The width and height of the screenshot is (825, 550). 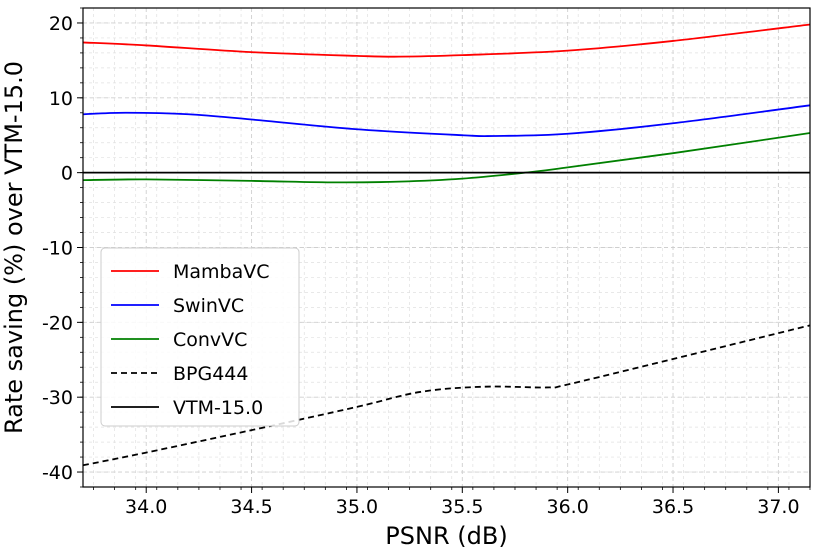 What do you see at coordinates (14, 247) in the screenshot?
I see `y-axis-label: Rate saving (%) over VTM-15.0` at bounding box center [14, 247].